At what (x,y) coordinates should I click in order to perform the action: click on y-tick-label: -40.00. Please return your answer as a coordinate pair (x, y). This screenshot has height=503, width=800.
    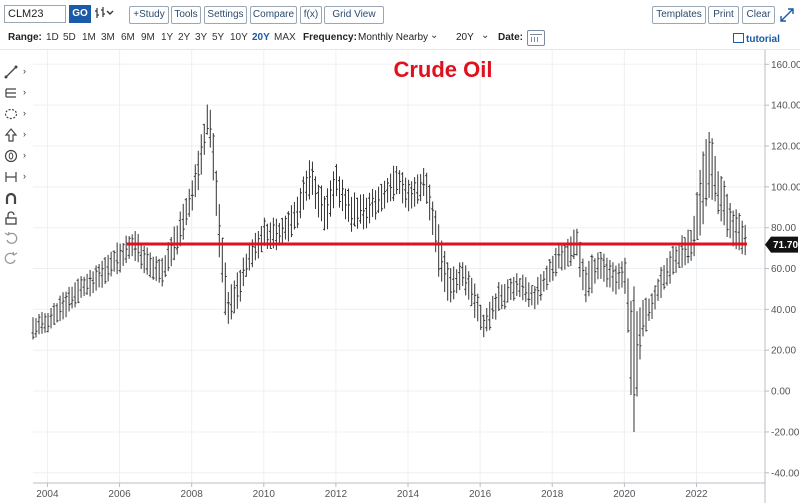
    Looking at the image, I should click on (785, 473).